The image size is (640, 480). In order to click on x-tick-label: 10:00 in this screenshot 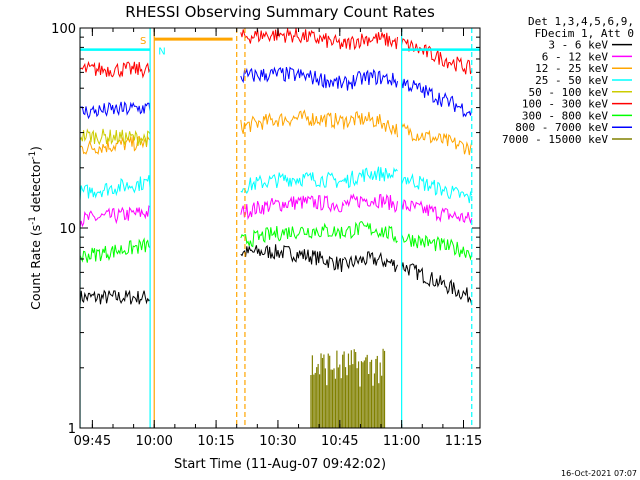, I will do `click(153, 441)`.